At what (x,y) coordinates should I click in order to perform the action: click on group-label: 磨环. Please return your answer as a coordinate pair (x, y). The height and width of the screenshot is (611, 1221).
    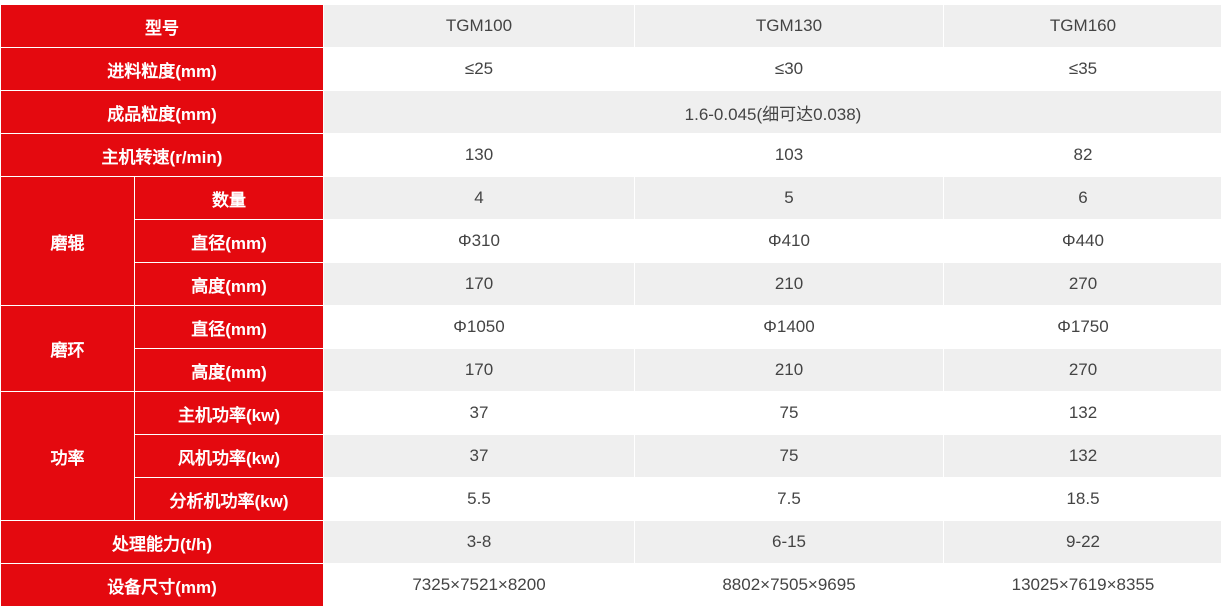
    Looking at the image, I should click on (67, 348).